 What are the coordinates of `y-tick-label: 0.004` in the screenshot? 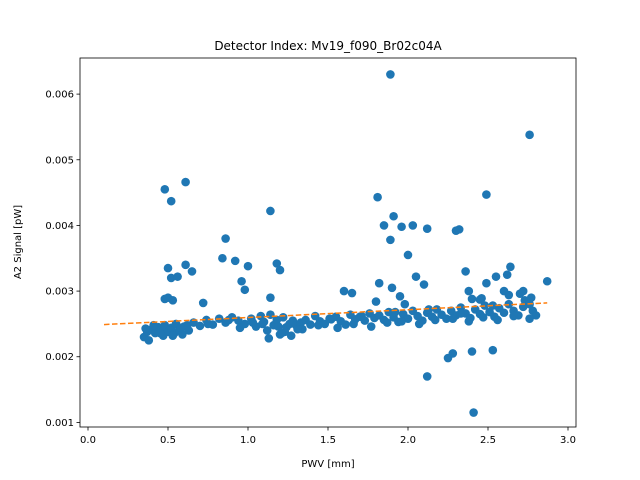 It's located at (59, 226).